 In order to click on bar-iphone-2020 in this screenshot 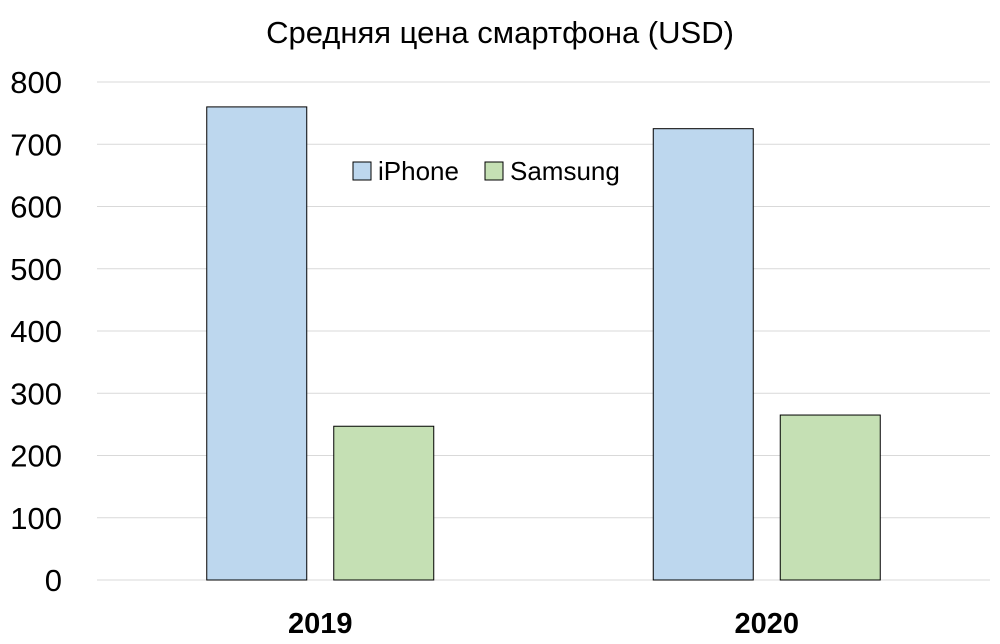, I will do `click(703, 354)`.